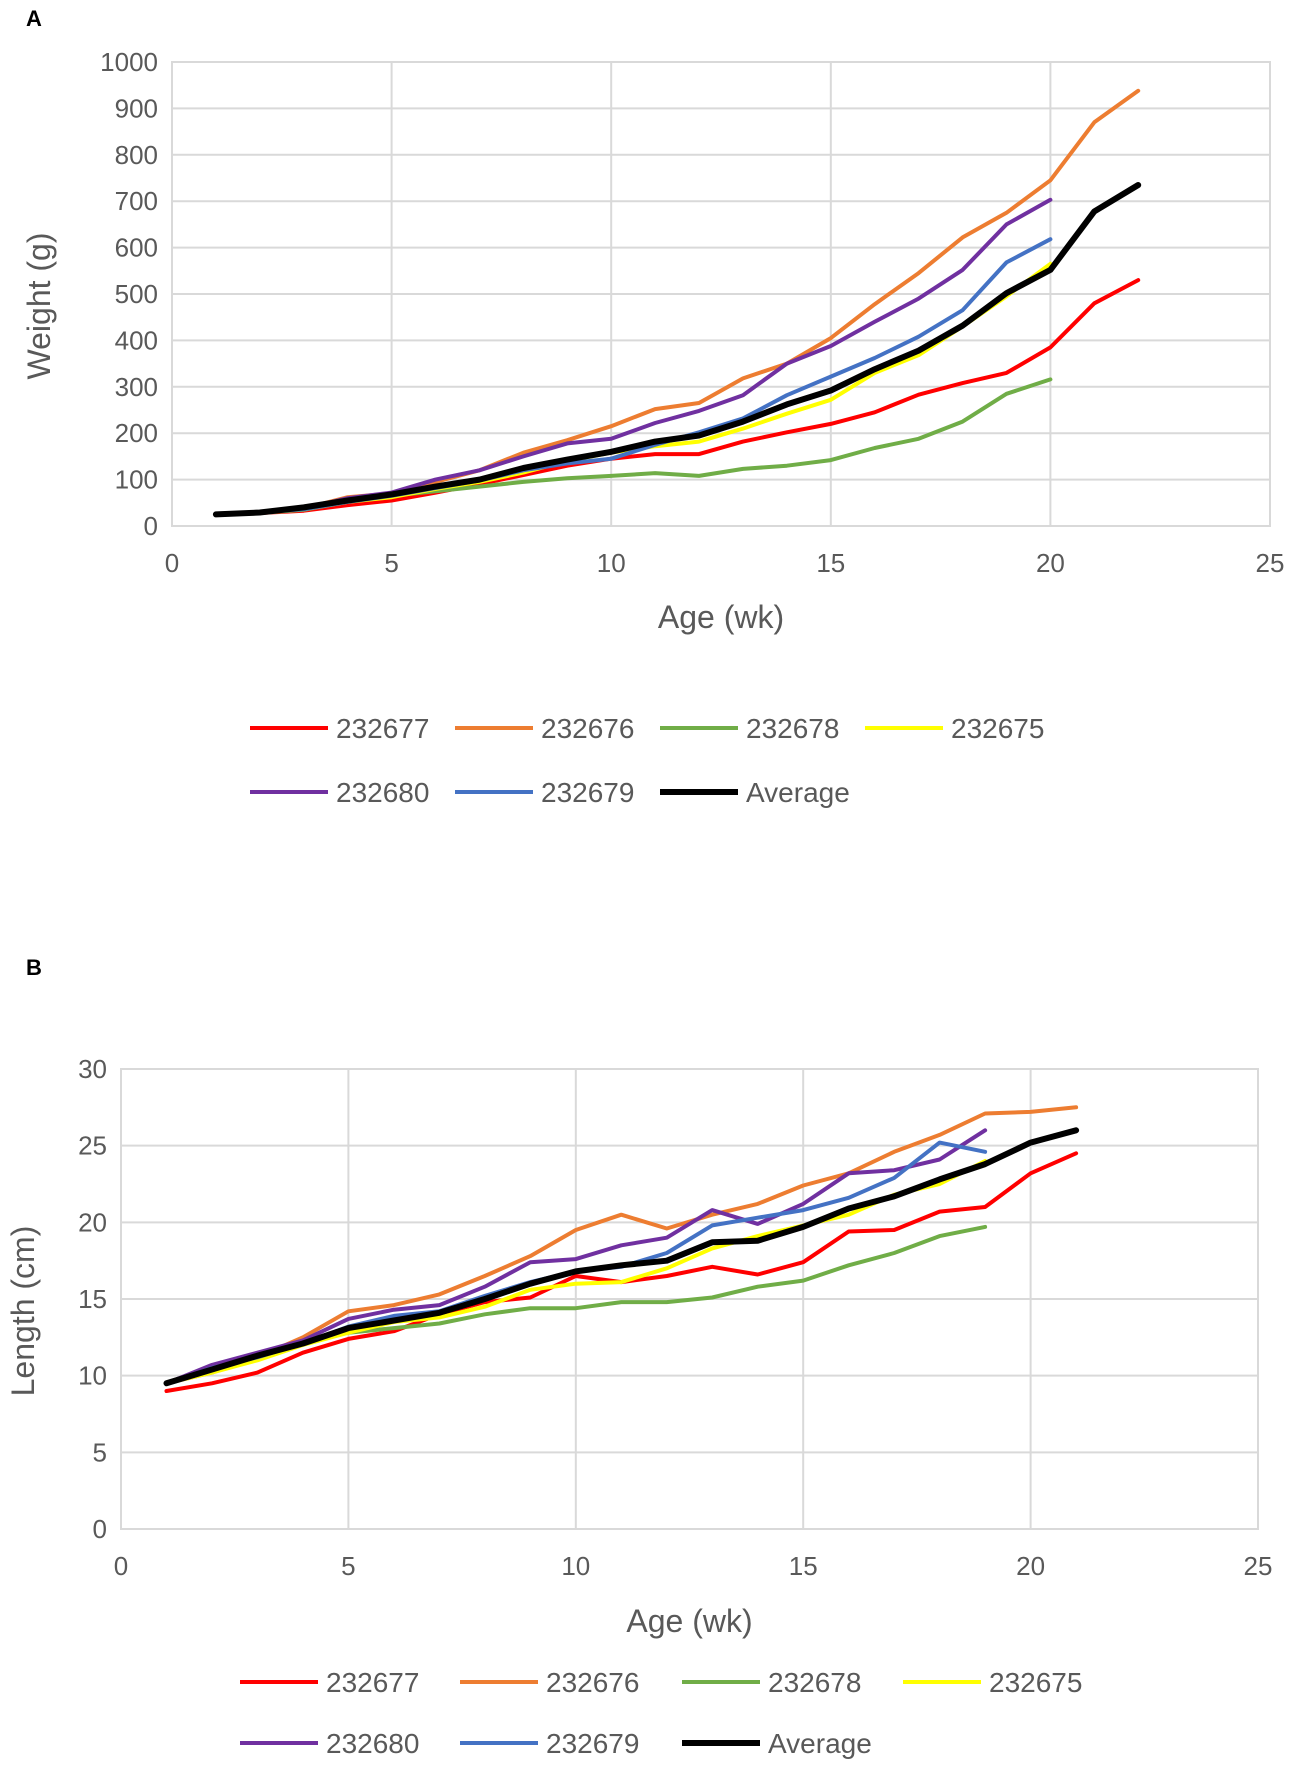 The width and height of the screenshot is (1299, 1771). I want to click on y-tick-label: 900, so click(136, 108).